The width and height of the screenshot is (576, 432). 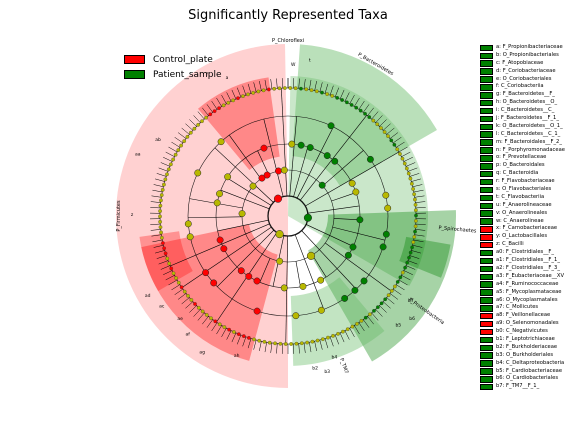 What do you see at coordinates (520, 165) in the screenshot?
I see `taxa-label: p: O_Bacteroidales` at bounding box center [520, 165].